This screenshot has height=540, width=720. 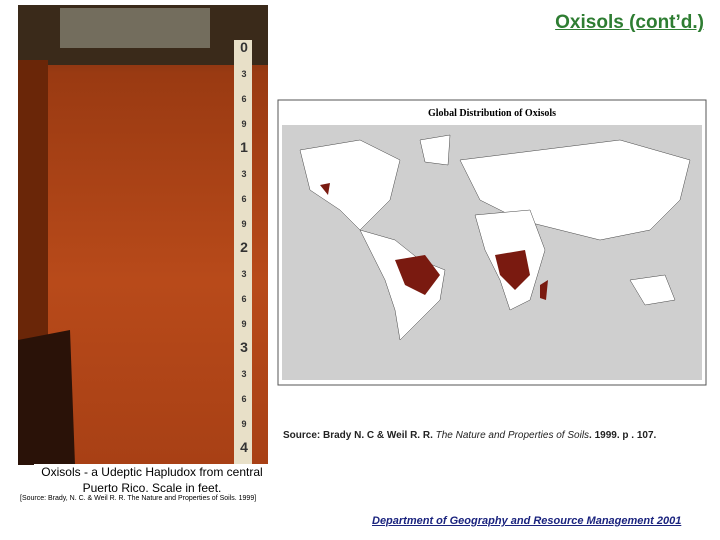 I want to click on source-prefix: Source: Brady N. C & Weil R. R., so click(x=359, y=435).